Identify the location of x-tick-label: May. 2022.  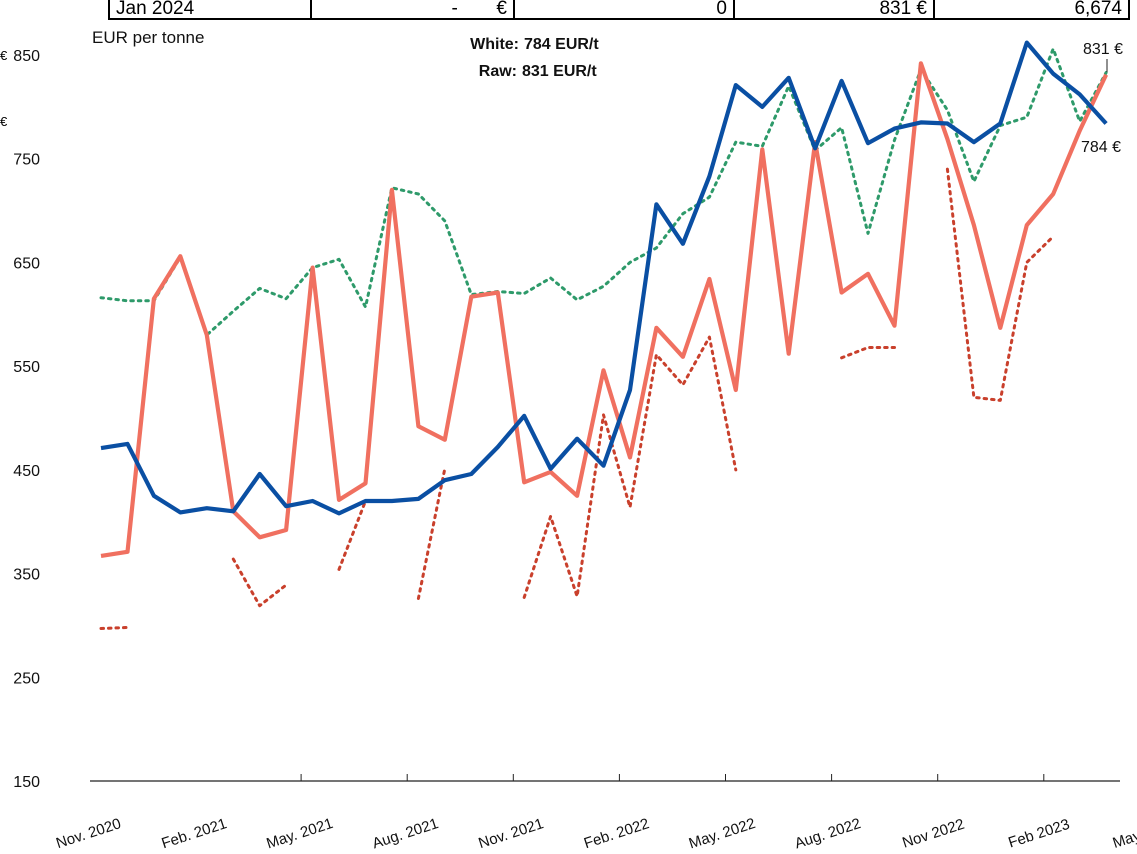
(722, 833).